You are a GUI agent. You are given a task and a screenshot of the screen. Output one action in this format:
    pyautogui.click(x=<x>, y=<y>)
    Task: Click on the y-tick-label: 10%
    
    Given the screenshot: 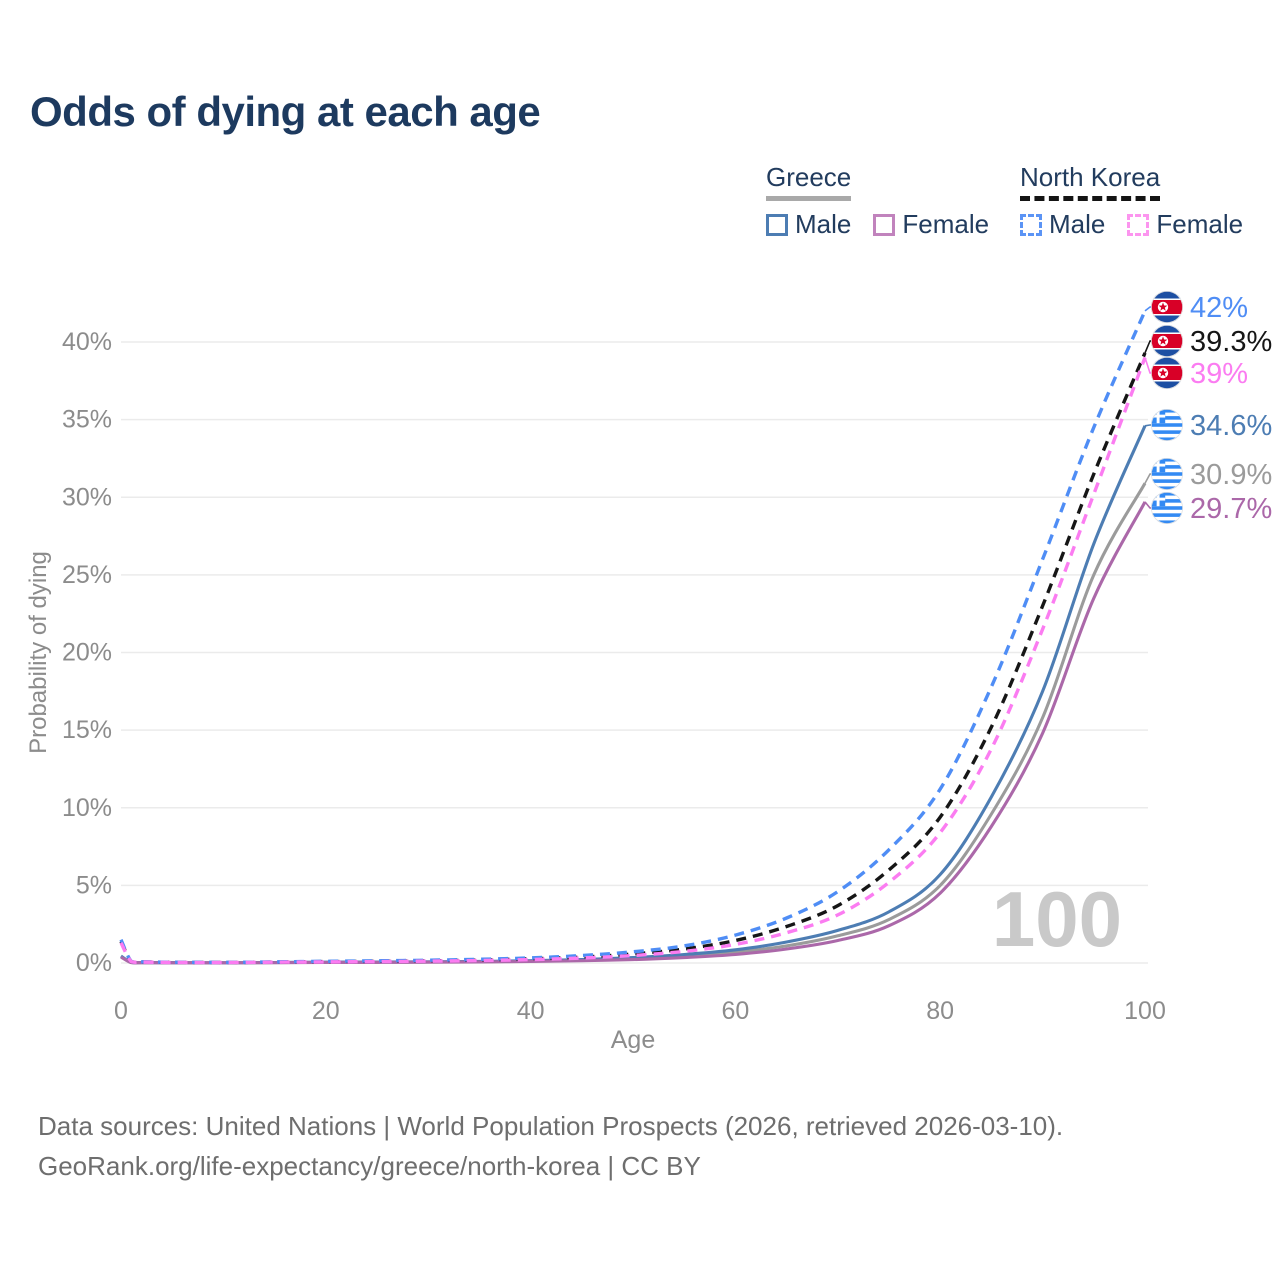 What is the action you would take?
    pyautogui.click(x=87, y=808)
    